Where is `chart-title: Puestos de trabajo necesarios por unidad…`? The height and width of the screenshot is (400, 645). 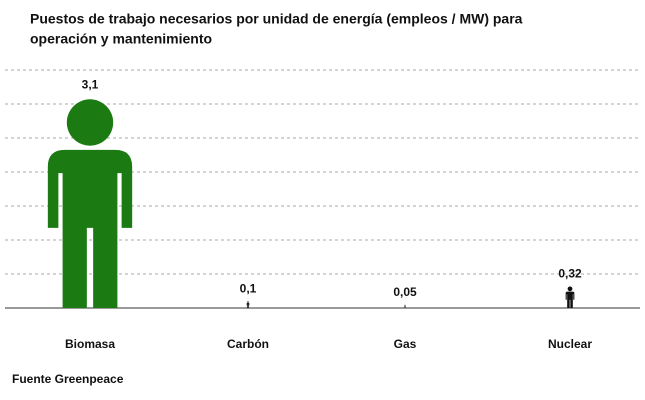 chart-title: Puestos de trabajo necesarios por unidad… is located at coordinates (276, 19).